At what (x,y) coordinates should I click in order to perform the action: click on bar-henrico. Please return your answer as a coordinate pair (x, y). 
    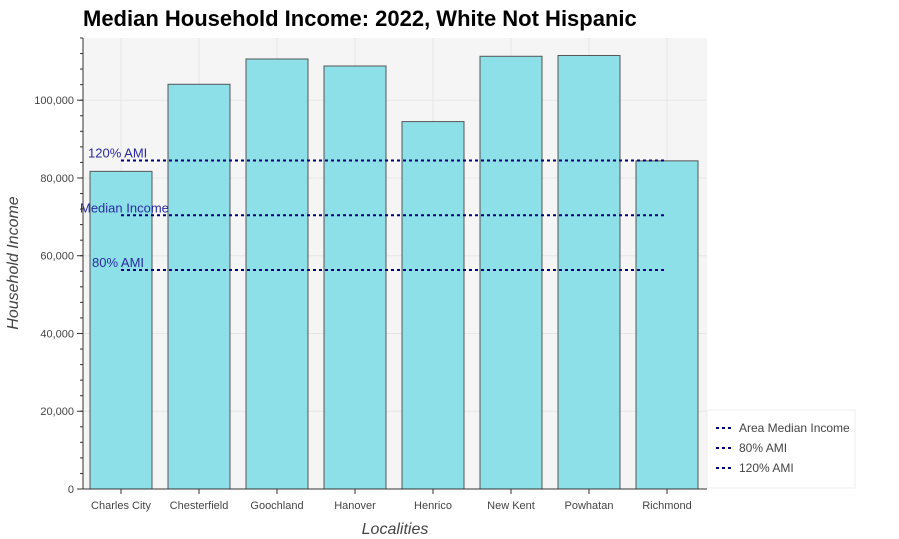
    Looking at the image, I should click on (433, 305).